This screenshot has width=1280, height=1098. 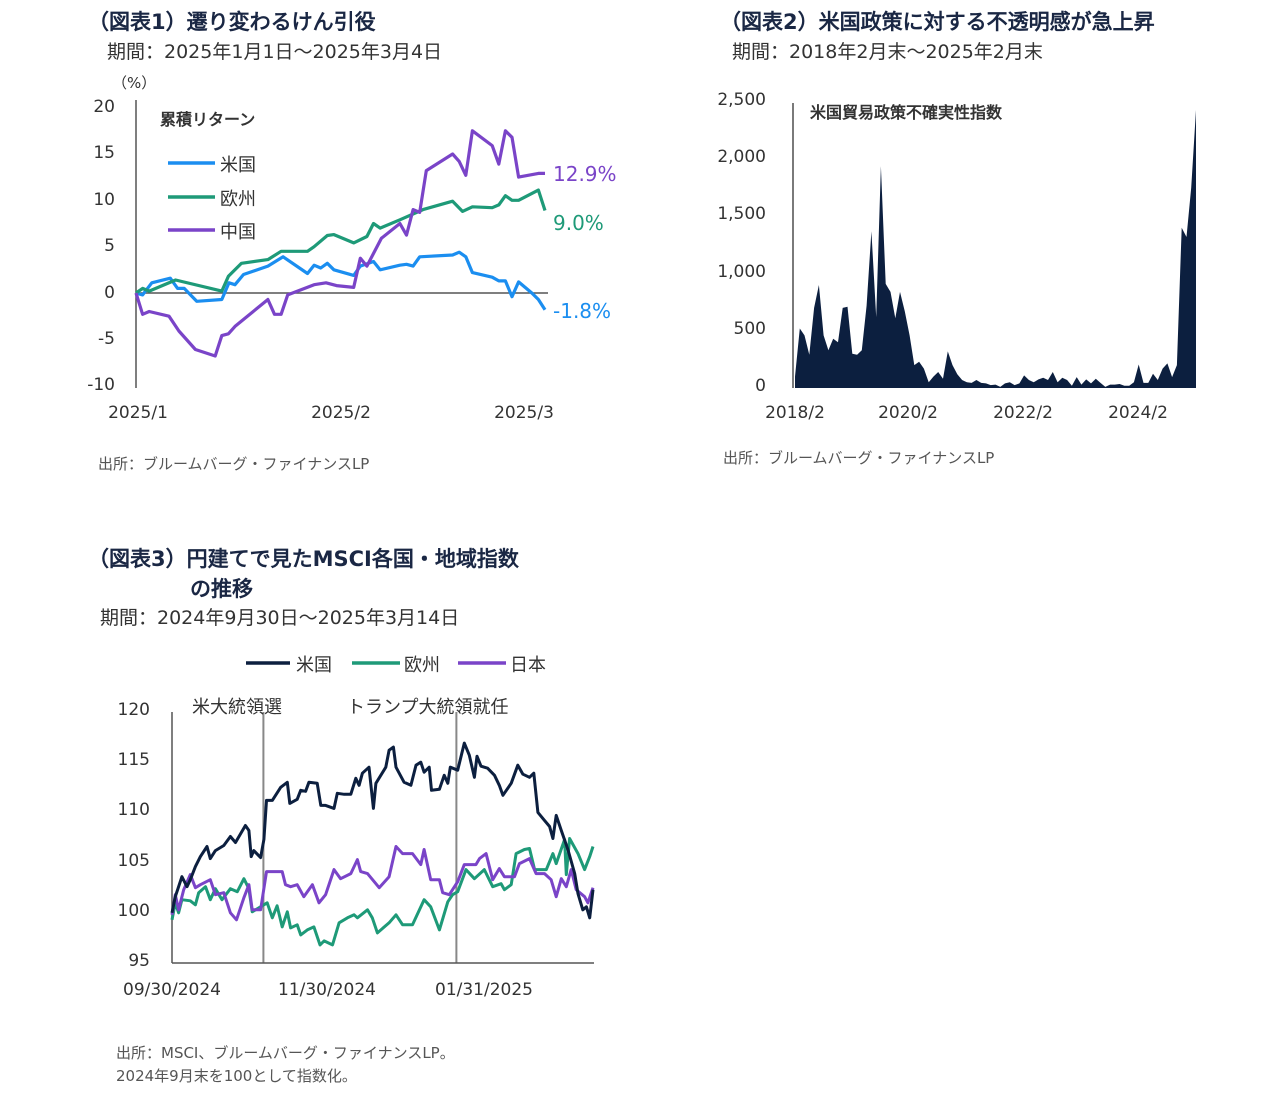 What do you see at coordinates (422, 665) in the screenshot?
I see `chart3-legend-europe: 欧州` at bounding box center [422, 665].